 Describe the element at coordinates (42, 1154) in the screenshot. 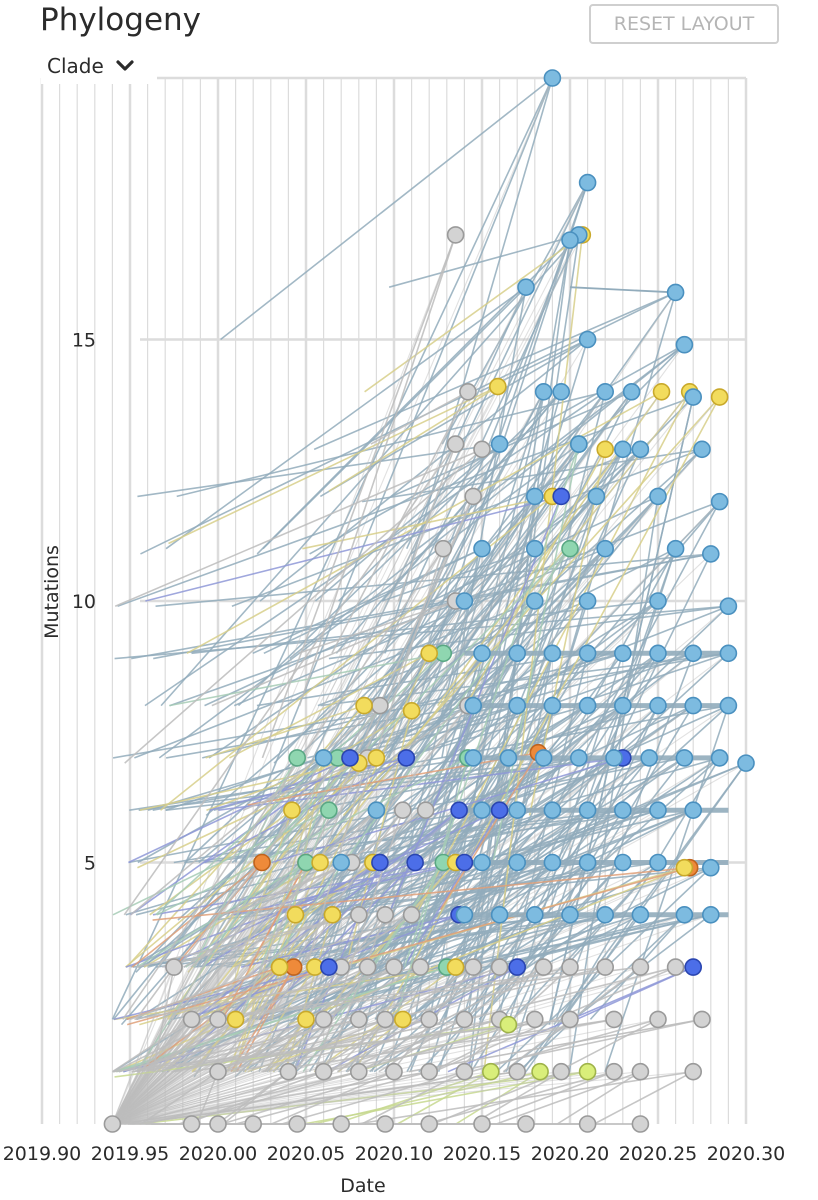

I see `x-tick-label: 2019.90` at that location.